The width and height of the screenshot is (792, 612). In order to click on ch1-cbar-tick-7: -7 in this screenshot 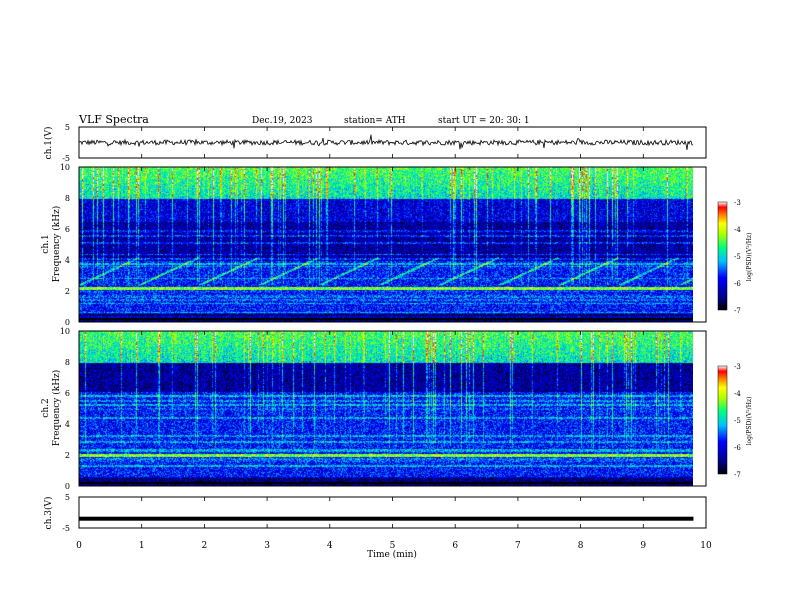, I will do `click(737, 311)`.